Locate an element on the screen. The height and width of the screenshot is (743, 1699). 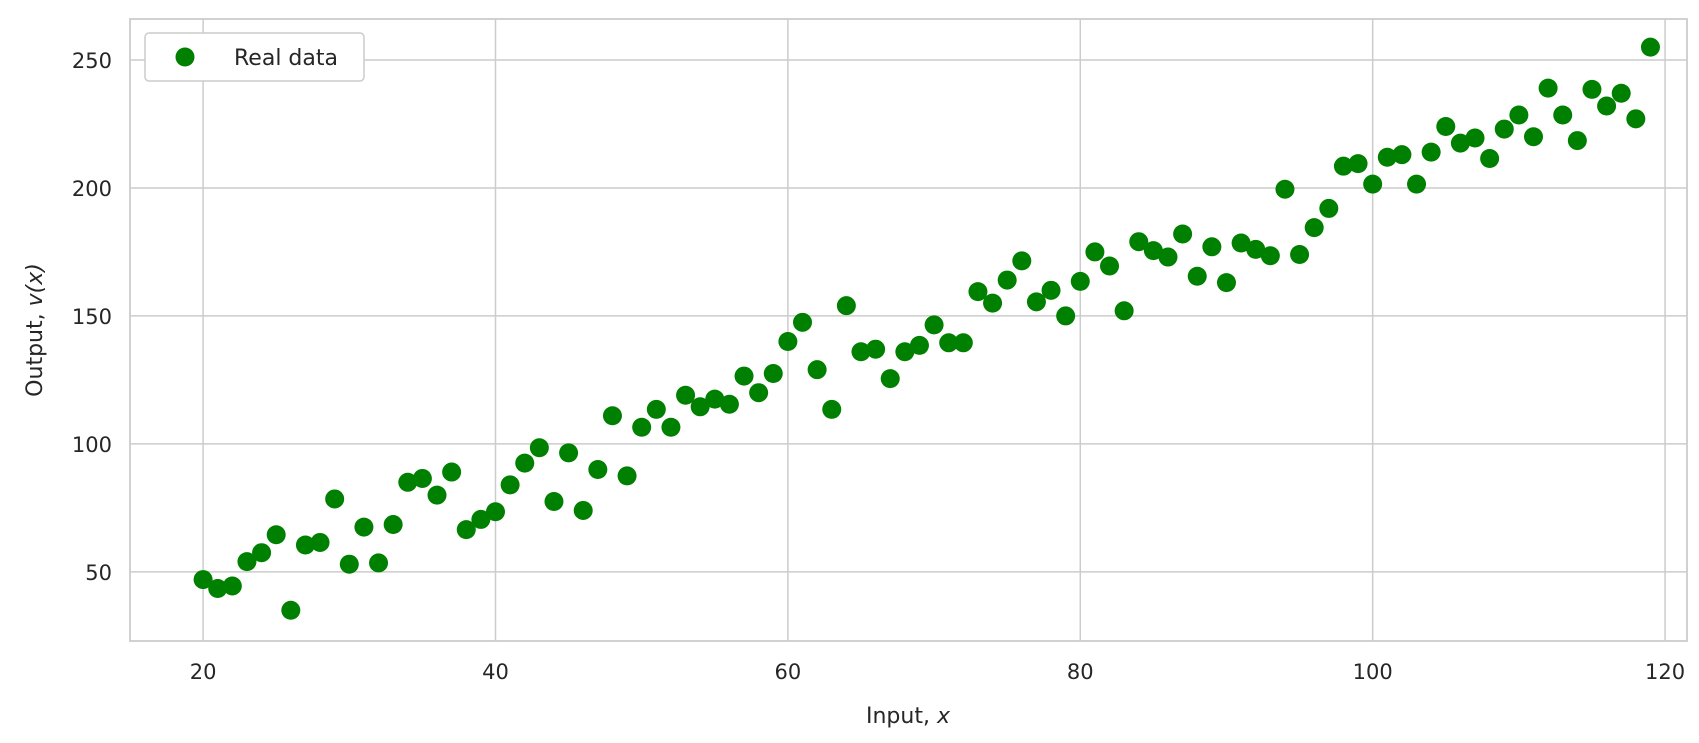
x-axis-label-variable: x is located at coordinates (943, 716).